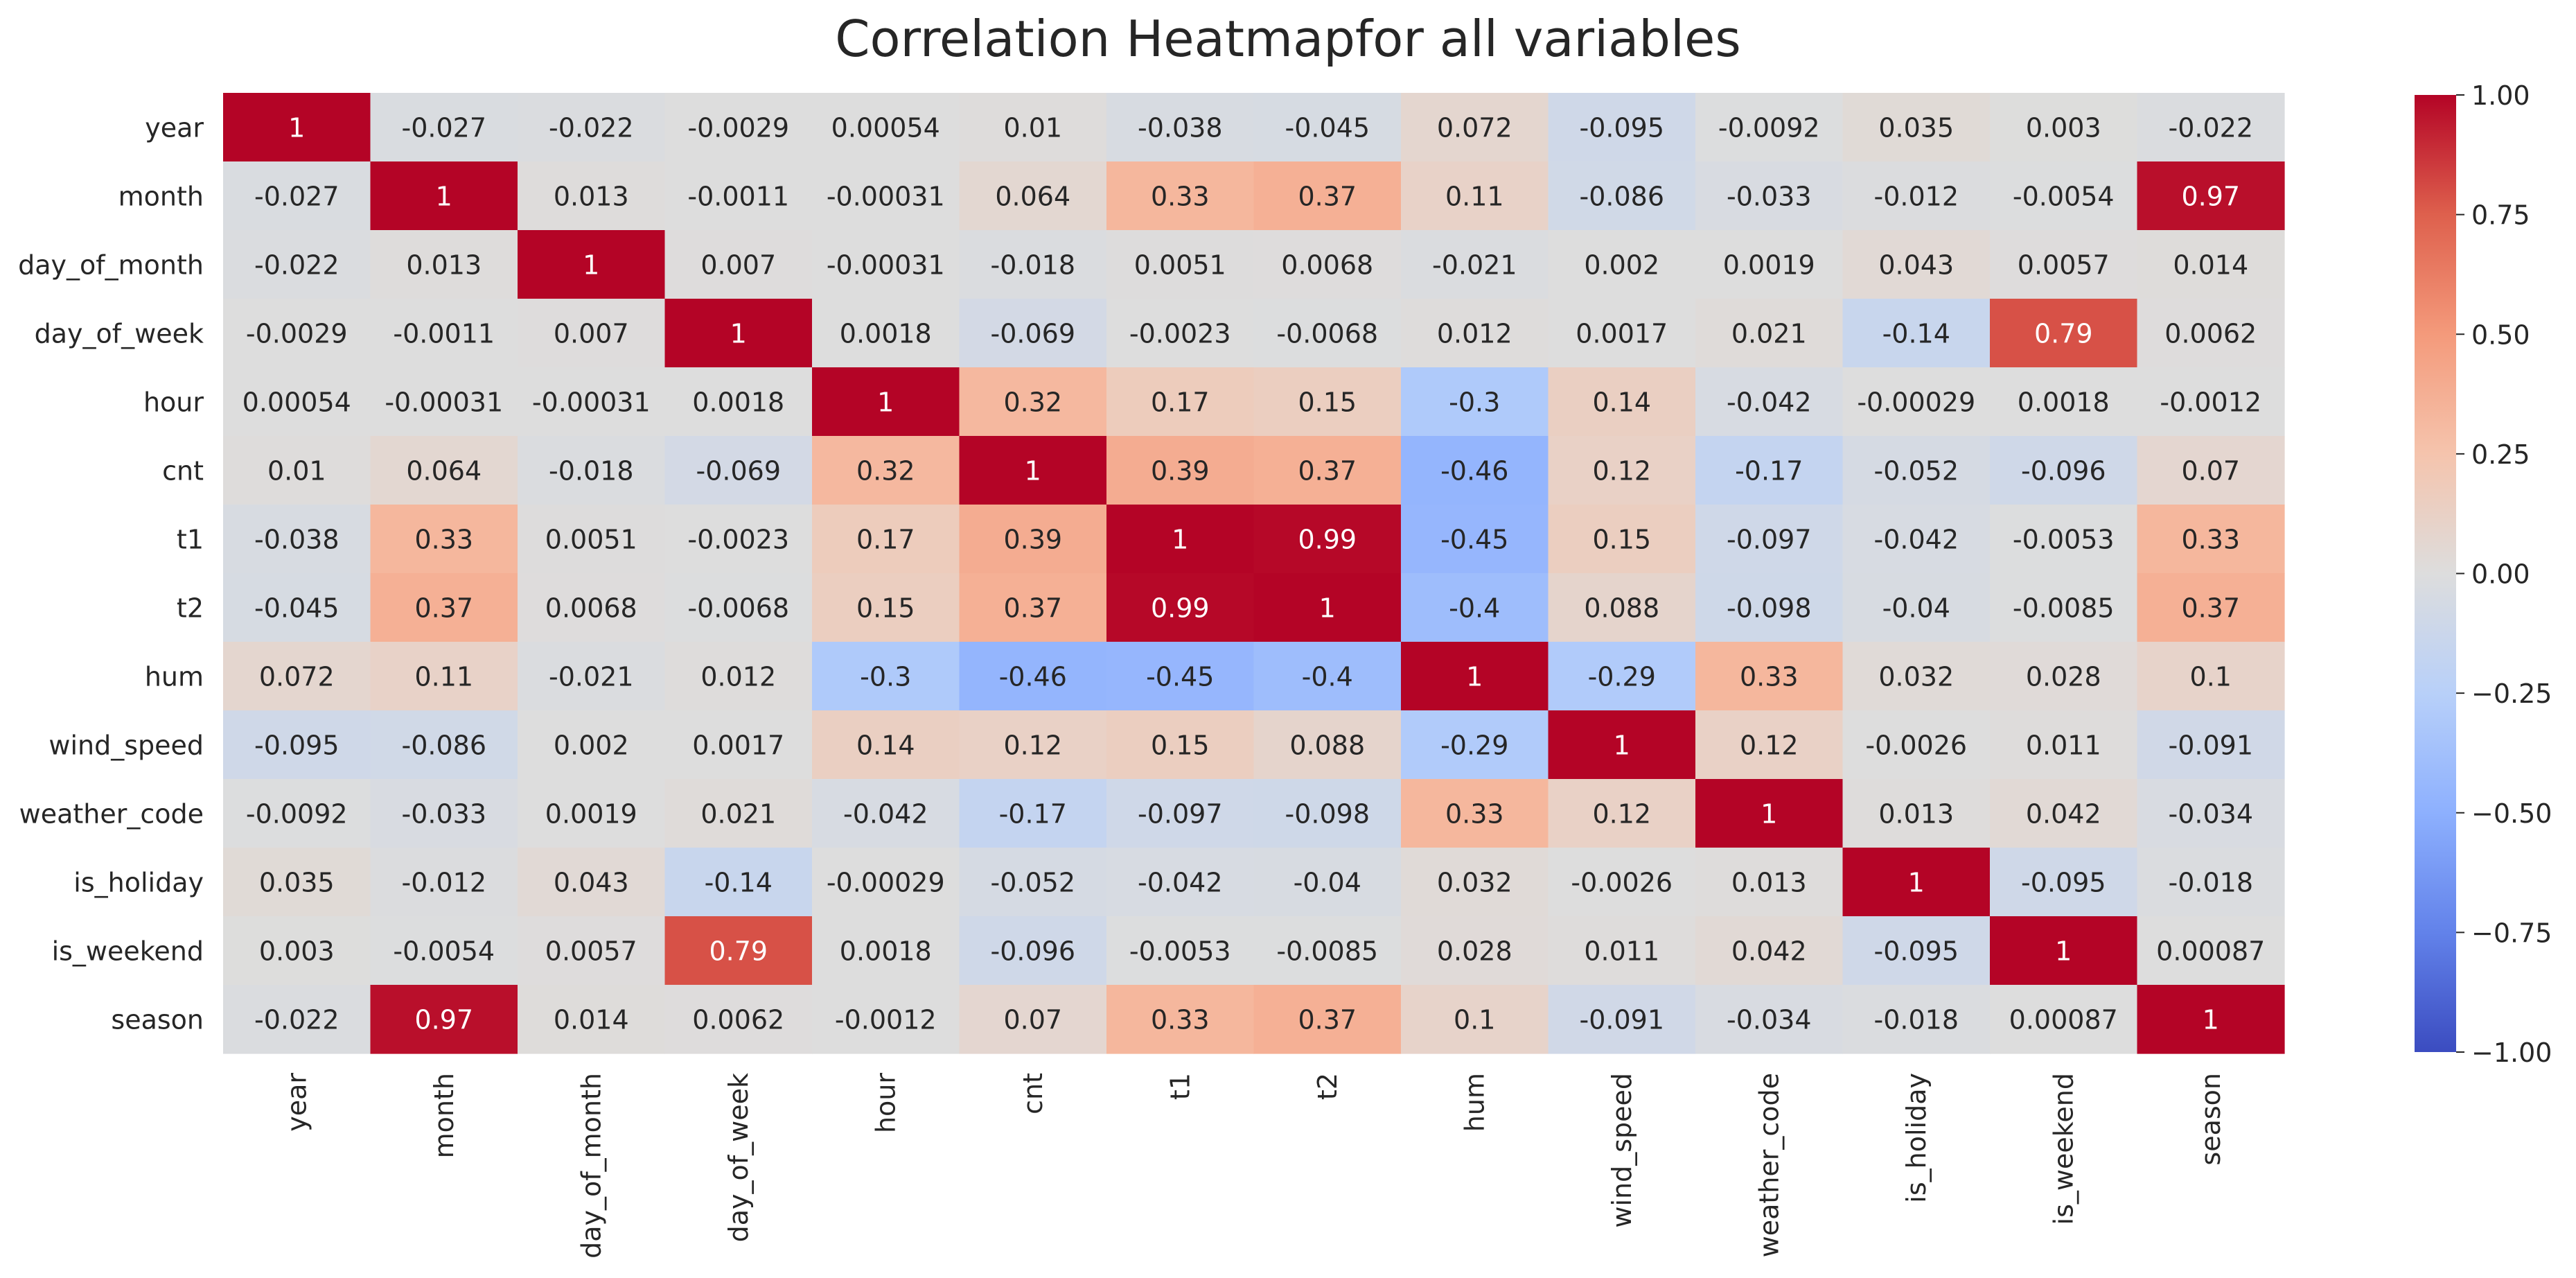  What do you see at coordinates (1916, 265) in the screenshot?
I see `cell-value-label: 0.043` at bounding box center [1916, 265].